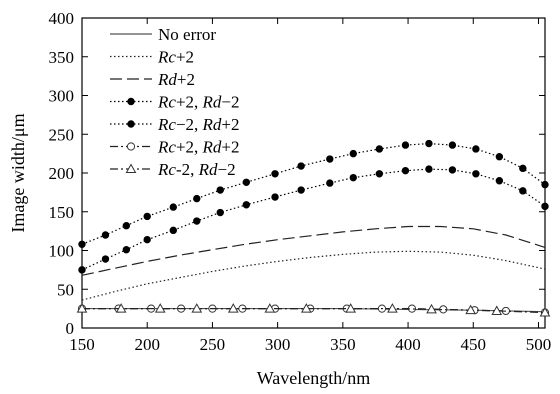 Image resolution: width=560 pixels, height=394 pixels. I want to click on legend-label-0: No error, so click(187, 34).